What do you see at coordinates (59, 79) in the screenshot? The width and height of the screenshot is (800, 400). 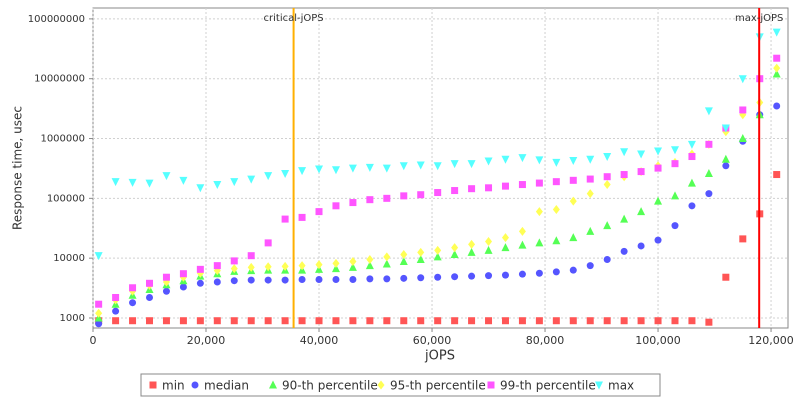 I see `y-tick-label: 10000000` at bounding box center [59, 79].